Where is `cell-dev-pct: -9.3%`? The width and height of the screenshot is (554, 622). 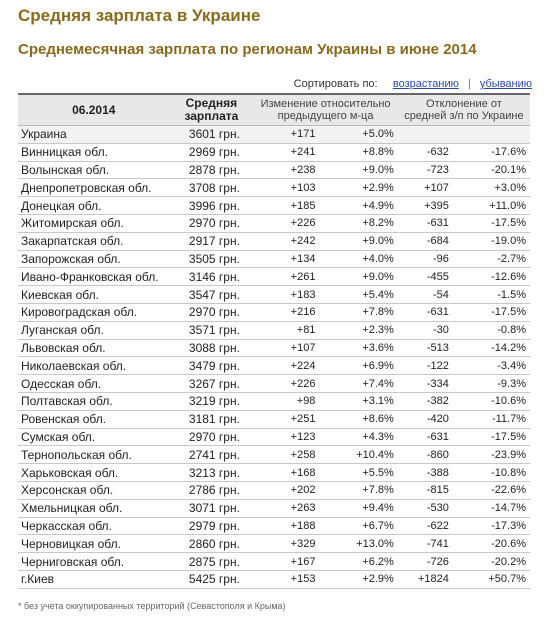
cell-dev-pct: -9.3% is located at coordinates (490, 383).